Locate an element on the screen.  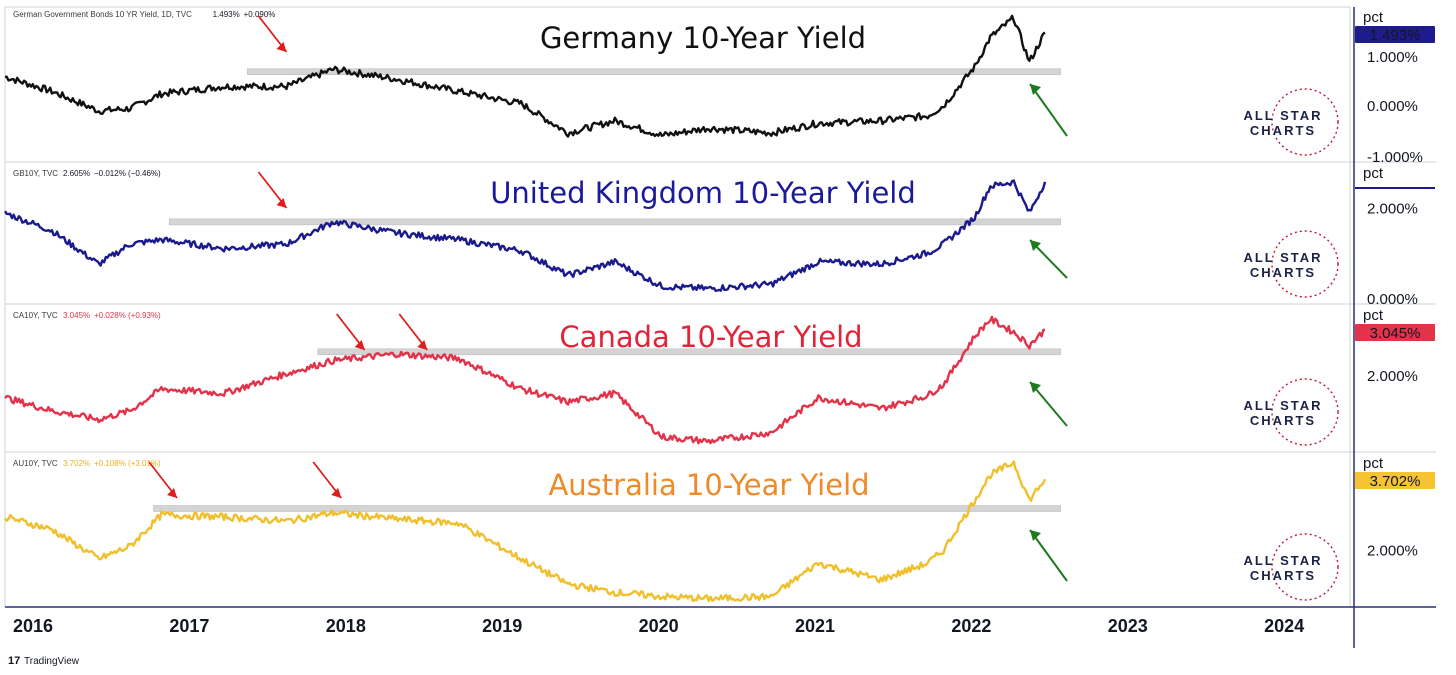
year-tick-label: 2022 is located at coordinates (971, 626).